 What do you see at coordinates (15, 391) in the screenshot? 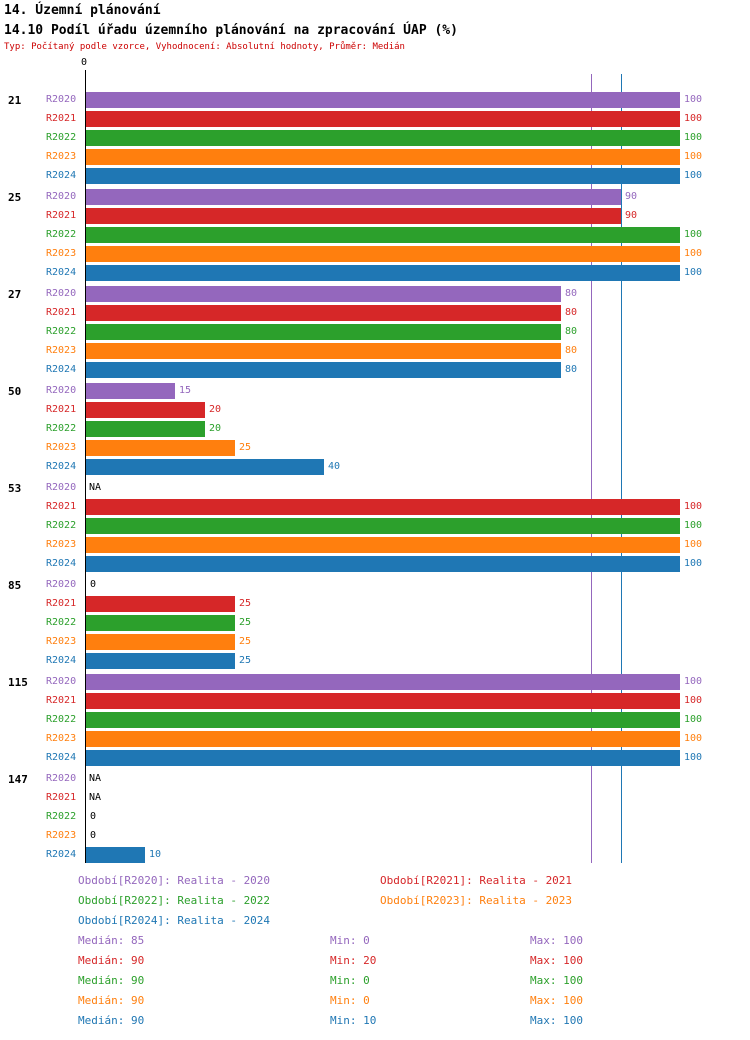
I see `group-label: 50` at bounding box center [15, 391].